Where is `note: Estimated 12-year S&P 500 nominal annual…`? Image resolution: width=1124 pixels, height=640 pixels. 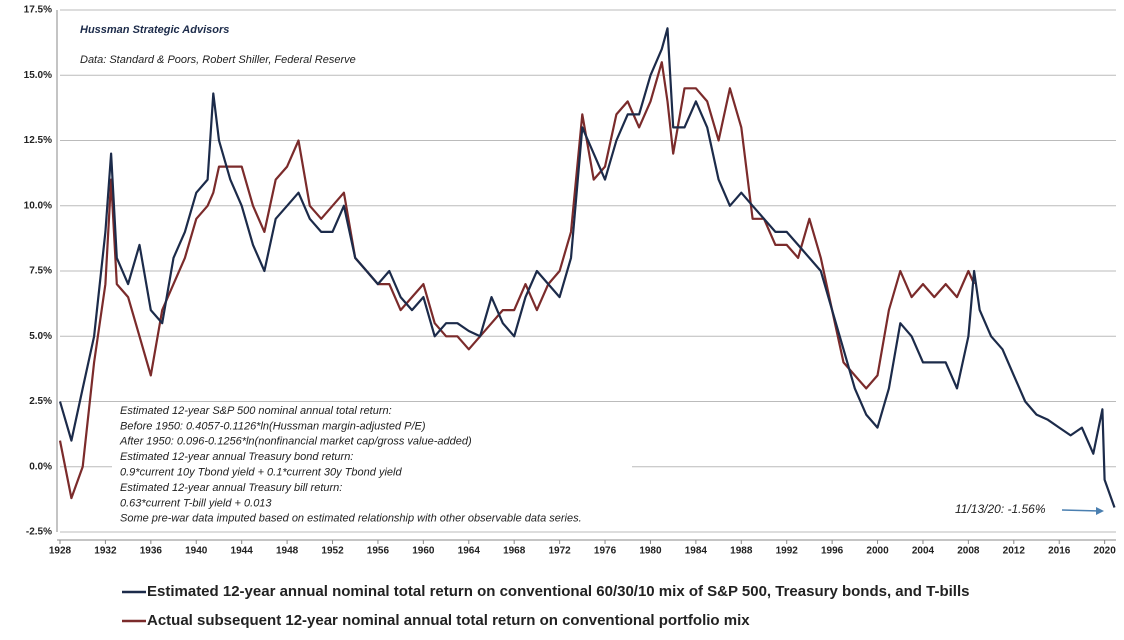
note: Estimated 12-year S&P 500 nominal annual… is located at coordinates (256, 411).